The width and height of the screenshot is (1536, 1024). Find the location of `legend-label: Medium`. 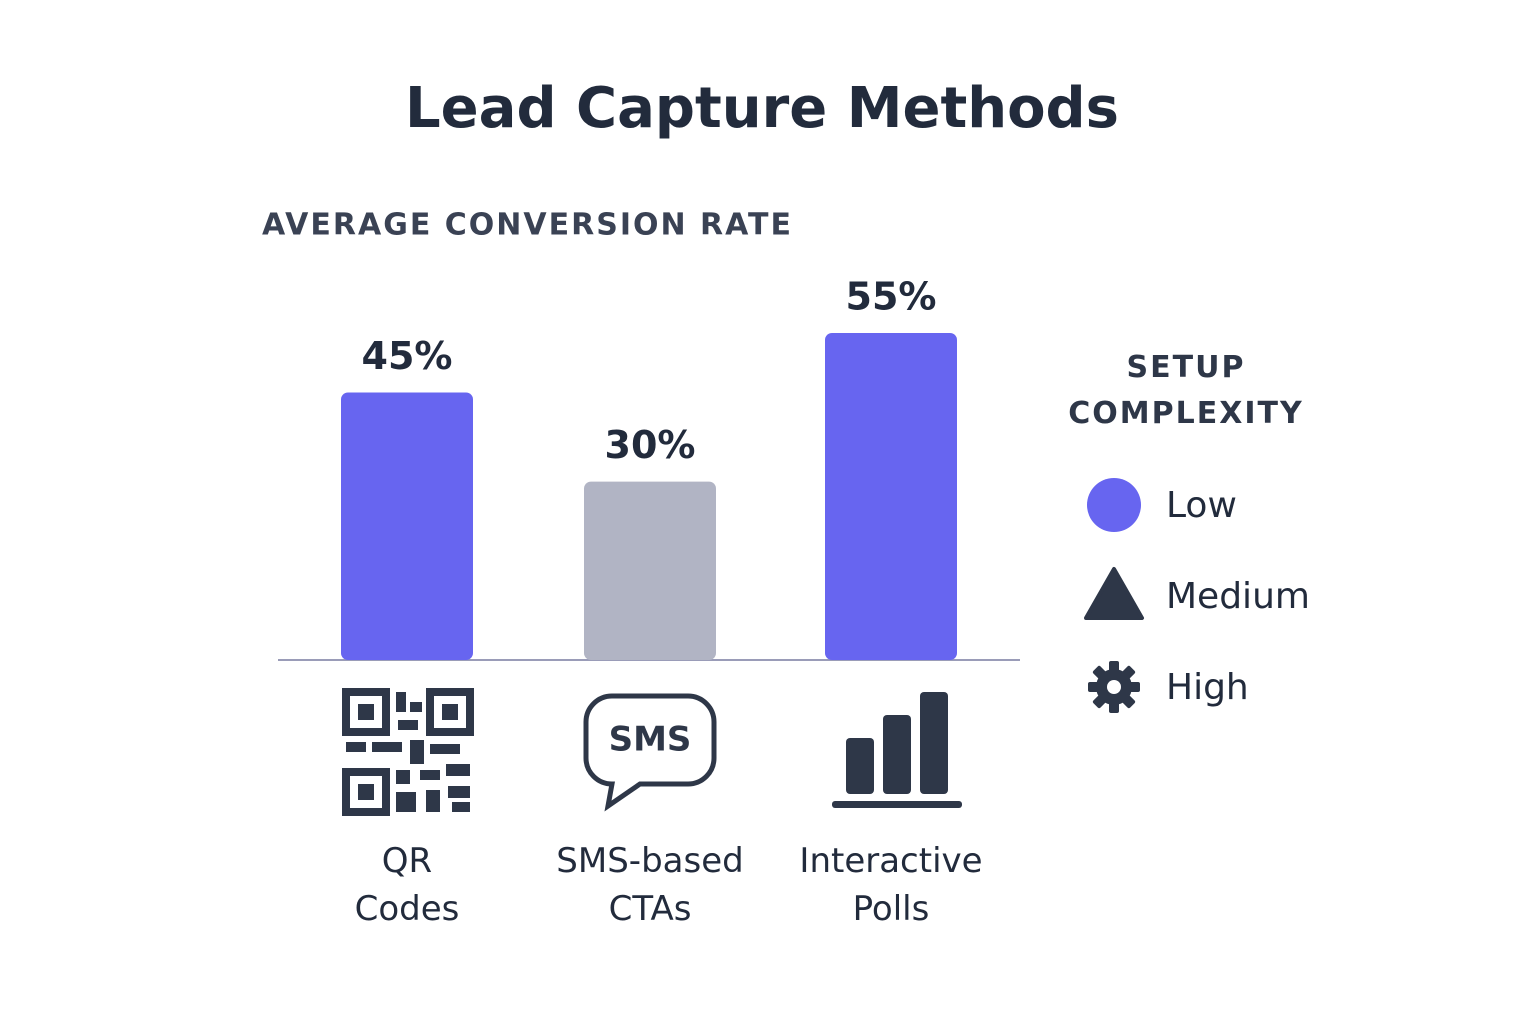

legend-label: Medium is located at coordinates (1238, 596).